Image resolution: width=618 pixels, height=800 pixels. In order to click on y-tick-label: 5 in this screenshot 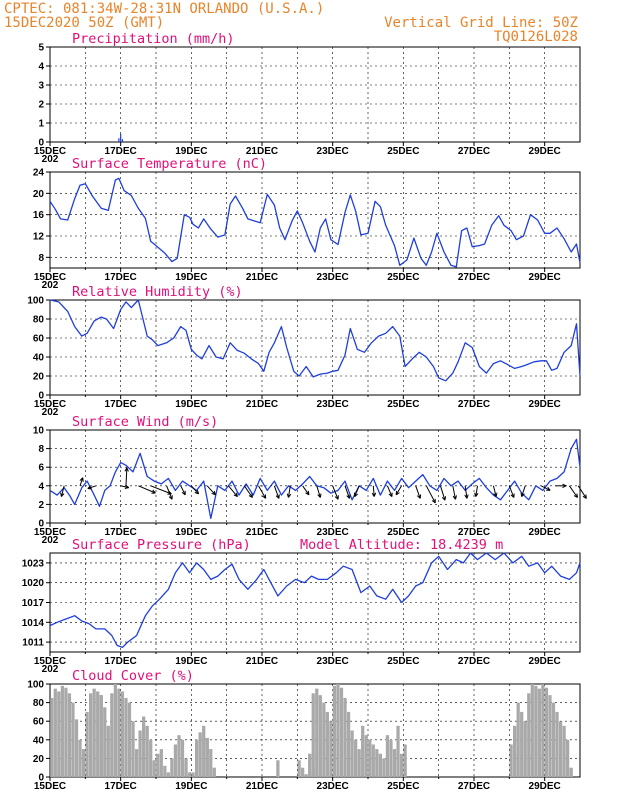, I will do `click(41, 48)`.